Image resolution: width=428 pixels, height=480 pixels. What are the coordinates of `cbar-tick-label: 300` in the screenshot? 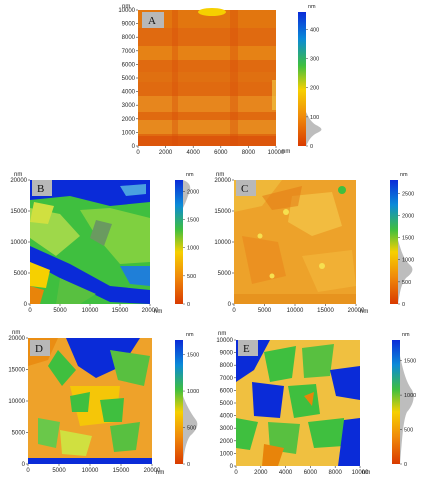 It's located at (314, 60).